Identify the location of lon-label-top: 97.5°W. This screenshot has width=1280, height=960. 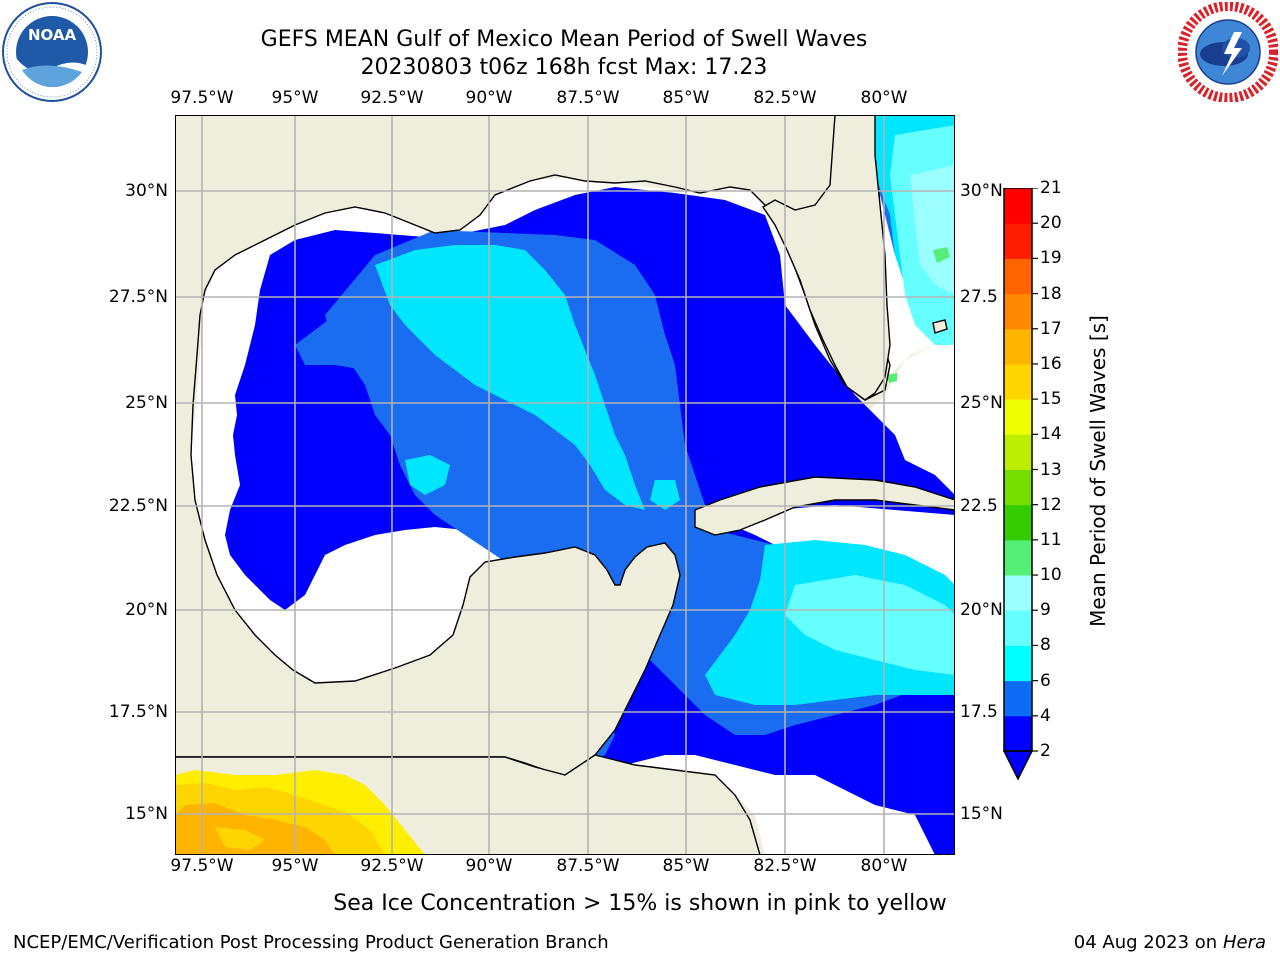
(202, 98).